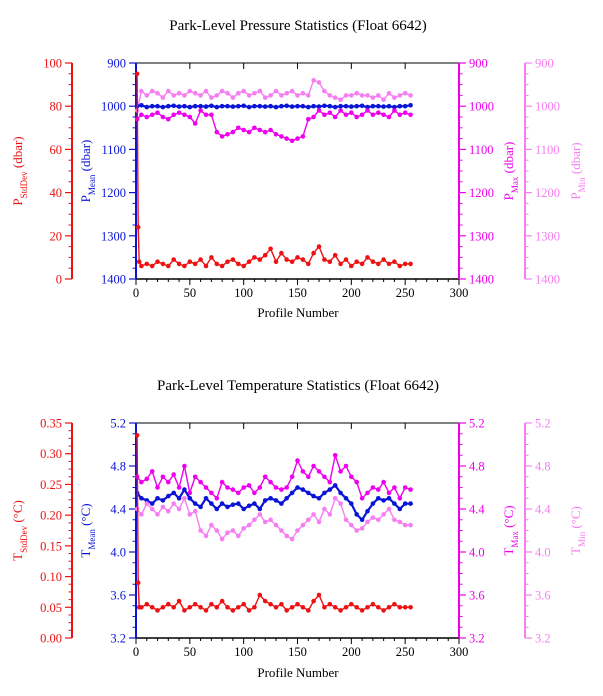 This screenshot has height=696, width=603. I want to click on max-tick-label: 4.0, so click(477, 553).